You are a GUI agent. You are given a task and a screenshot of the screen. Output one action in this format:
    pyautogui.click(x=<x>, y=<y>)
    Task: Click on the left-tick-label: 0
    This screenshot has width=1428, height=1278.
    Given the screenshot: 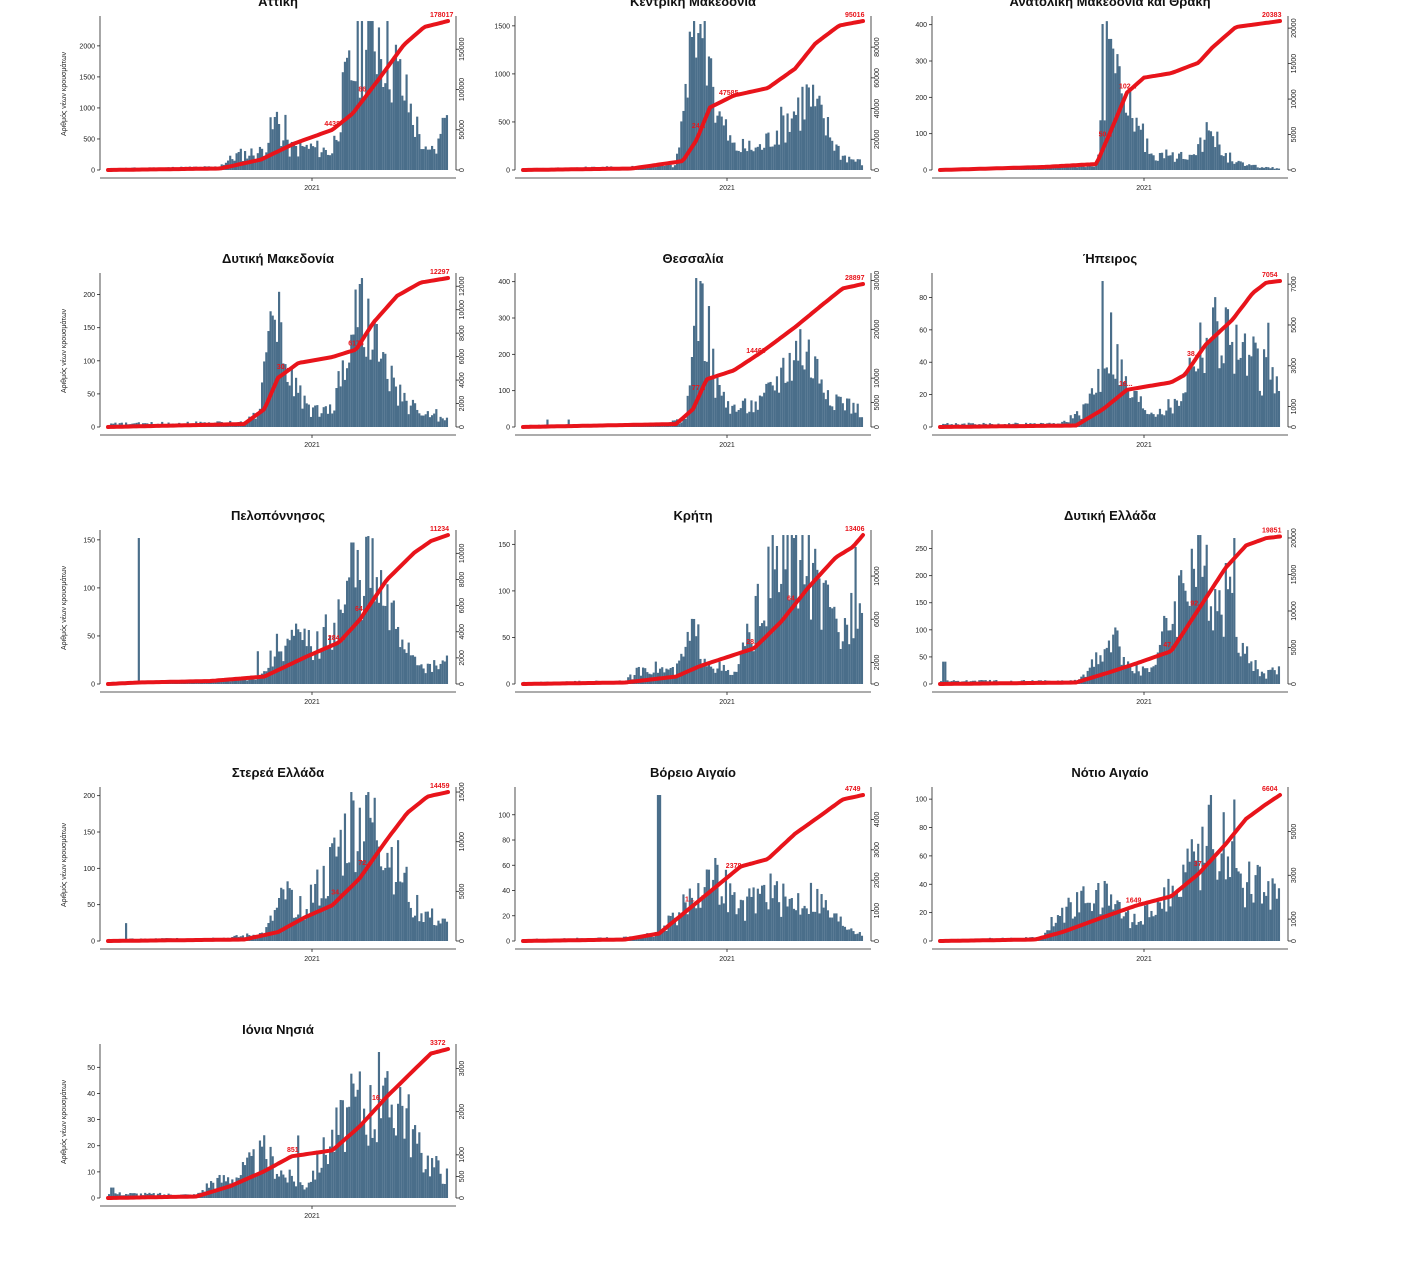 What is the action you would take?
    pyautogui.click(x=508, y=685)
    